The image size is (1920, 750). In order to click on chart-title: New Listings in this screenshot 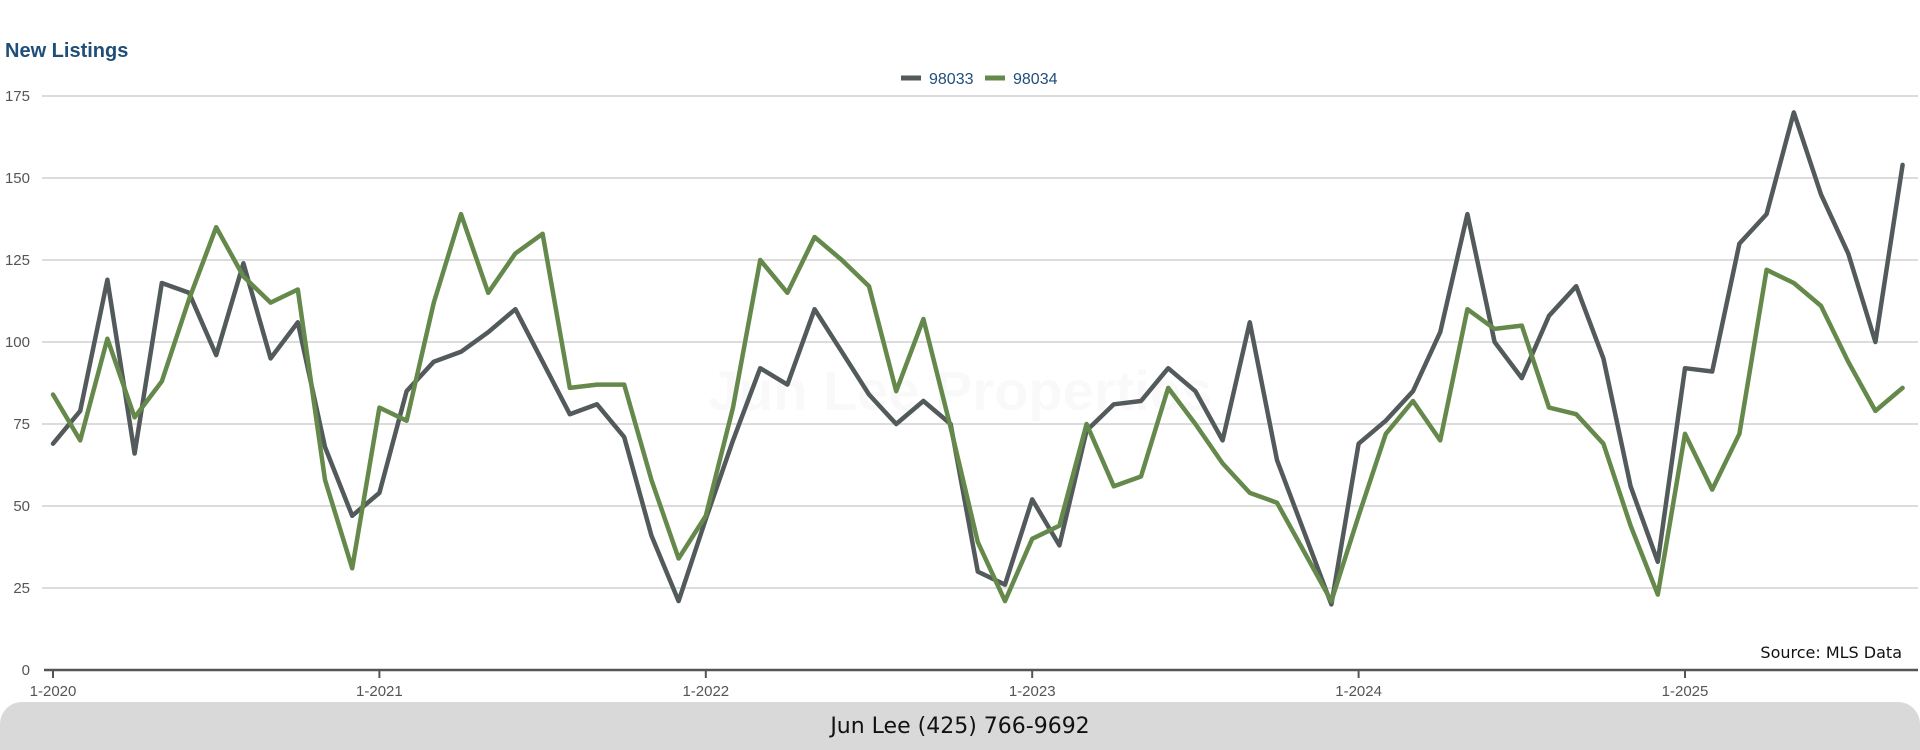, I will do `click(67, 51)`.